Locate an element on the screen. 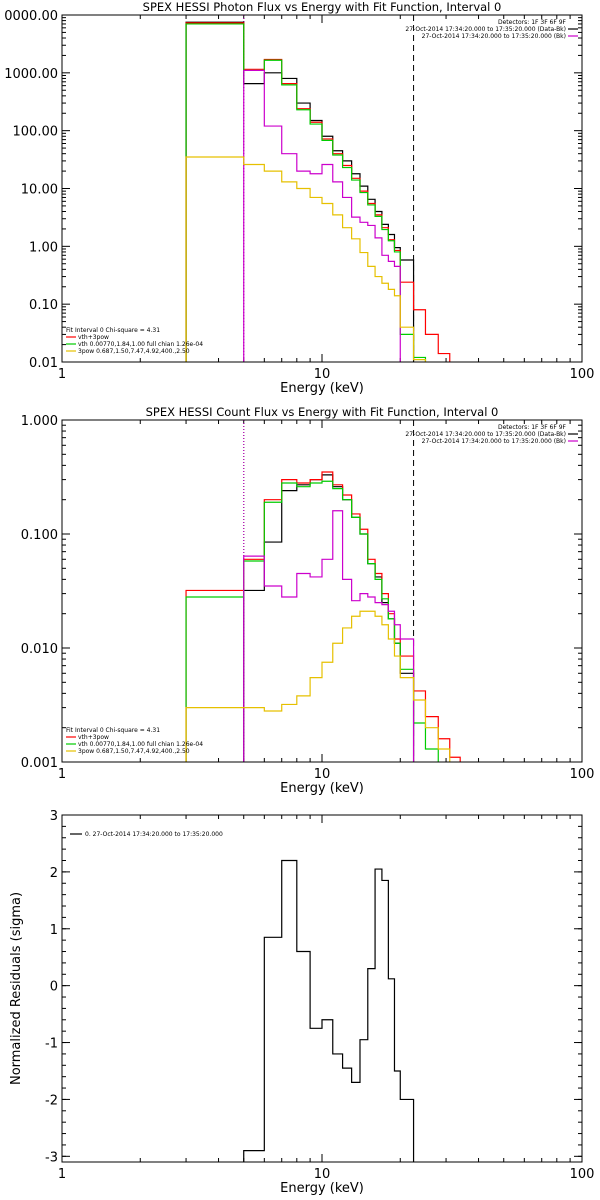 This screenshot has width=600, height=1200. y-axis-label: Normalized Residuals (sigma) is located at coordinates (16, 988).